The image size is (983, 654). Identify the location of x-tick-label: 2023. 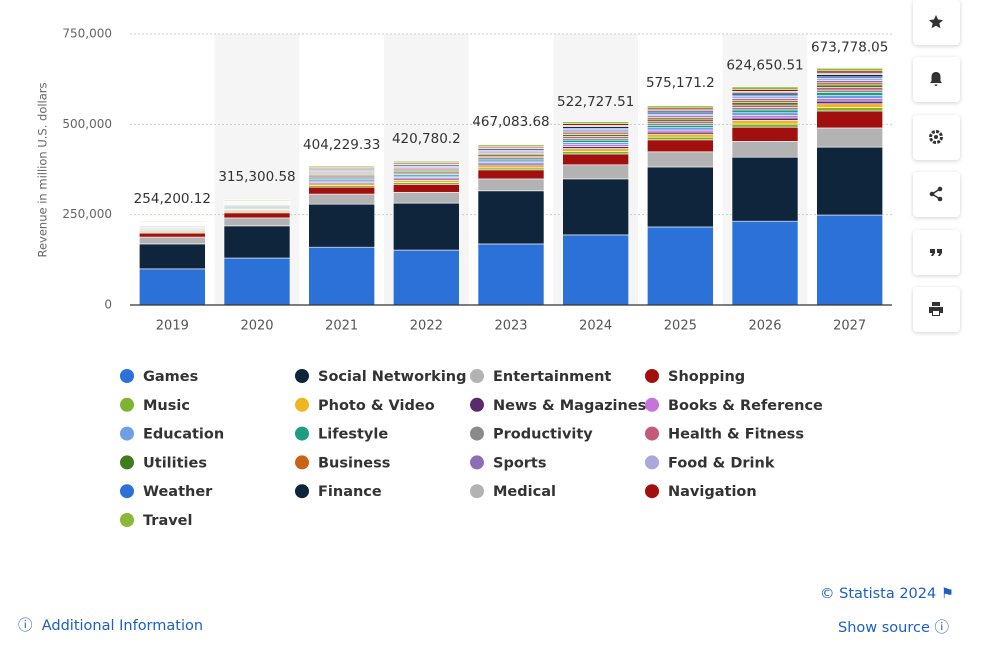
(510, 326).